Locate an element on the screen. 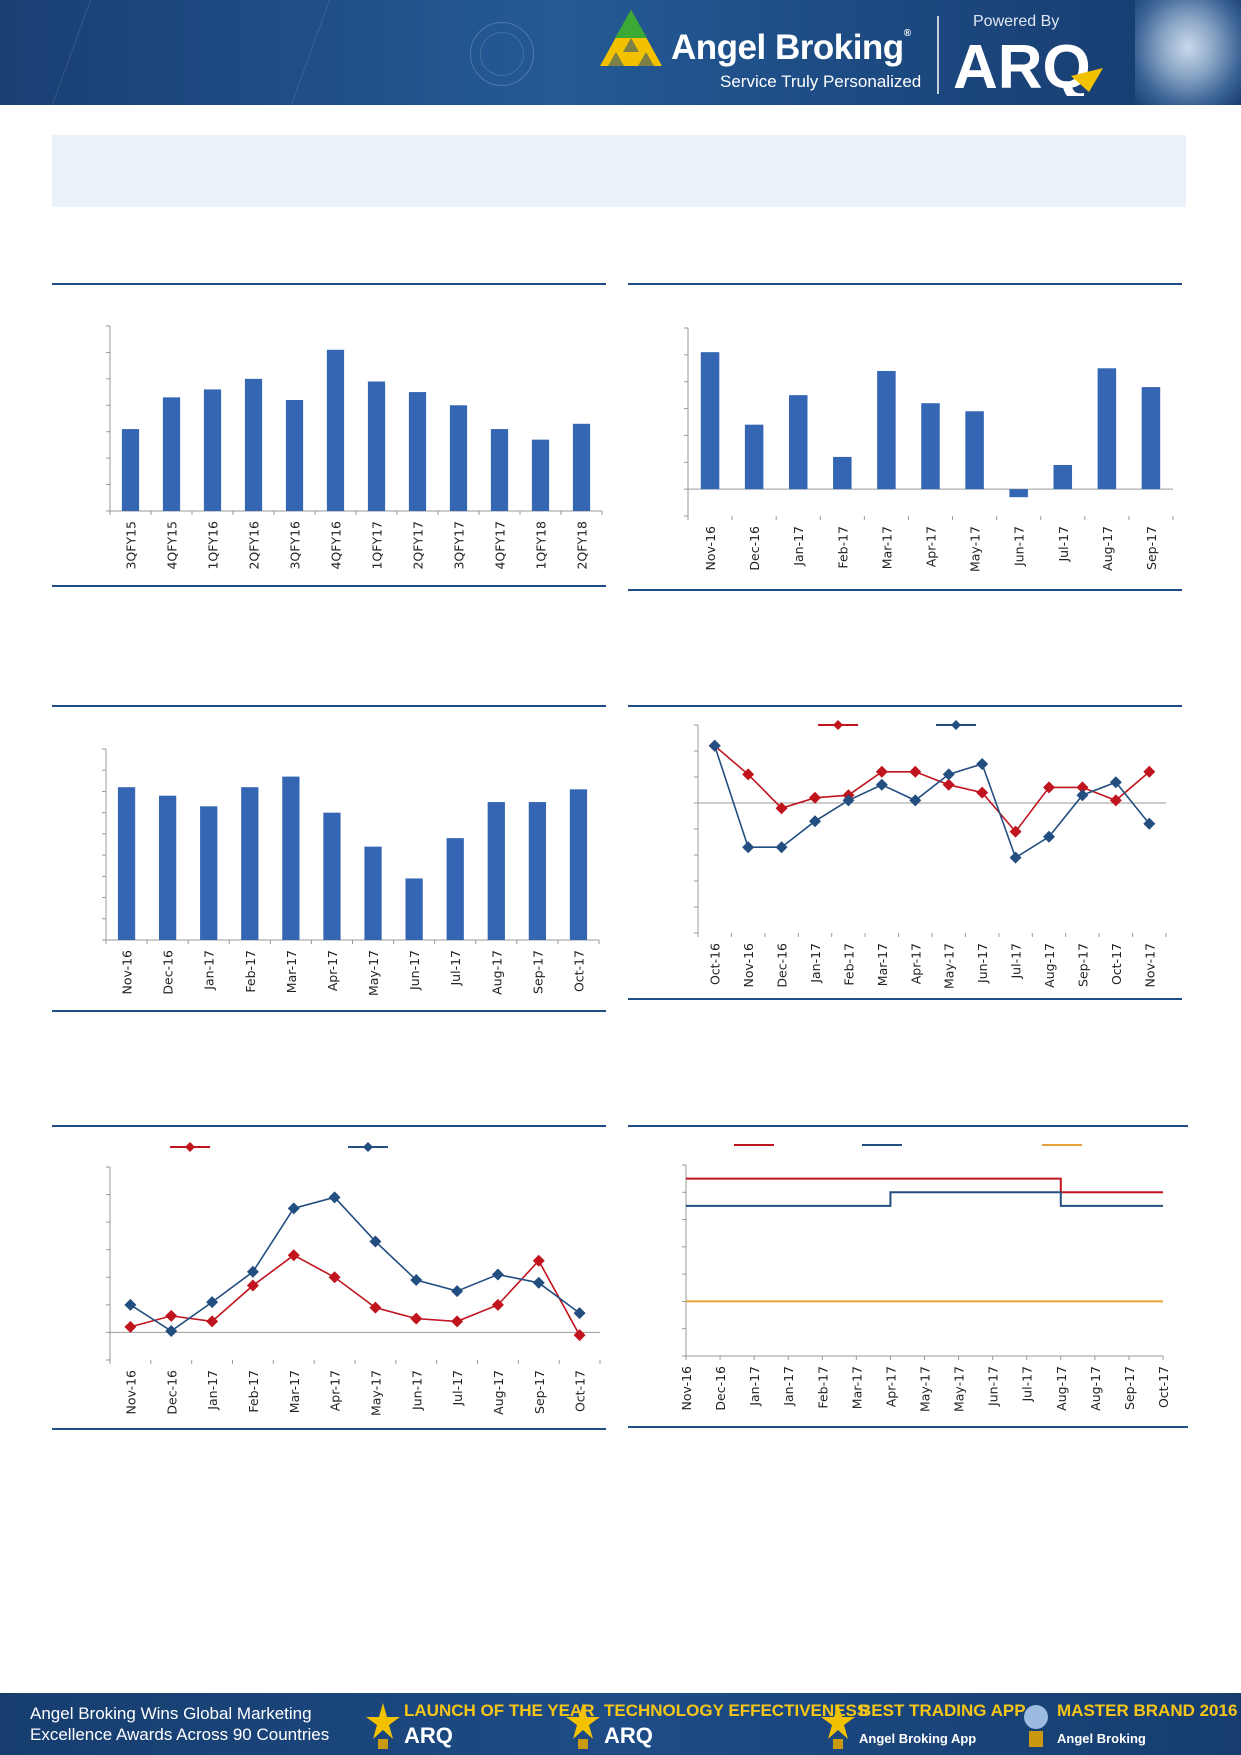  x-tick-label: Dec-16 is located at coordinates (168, 972).